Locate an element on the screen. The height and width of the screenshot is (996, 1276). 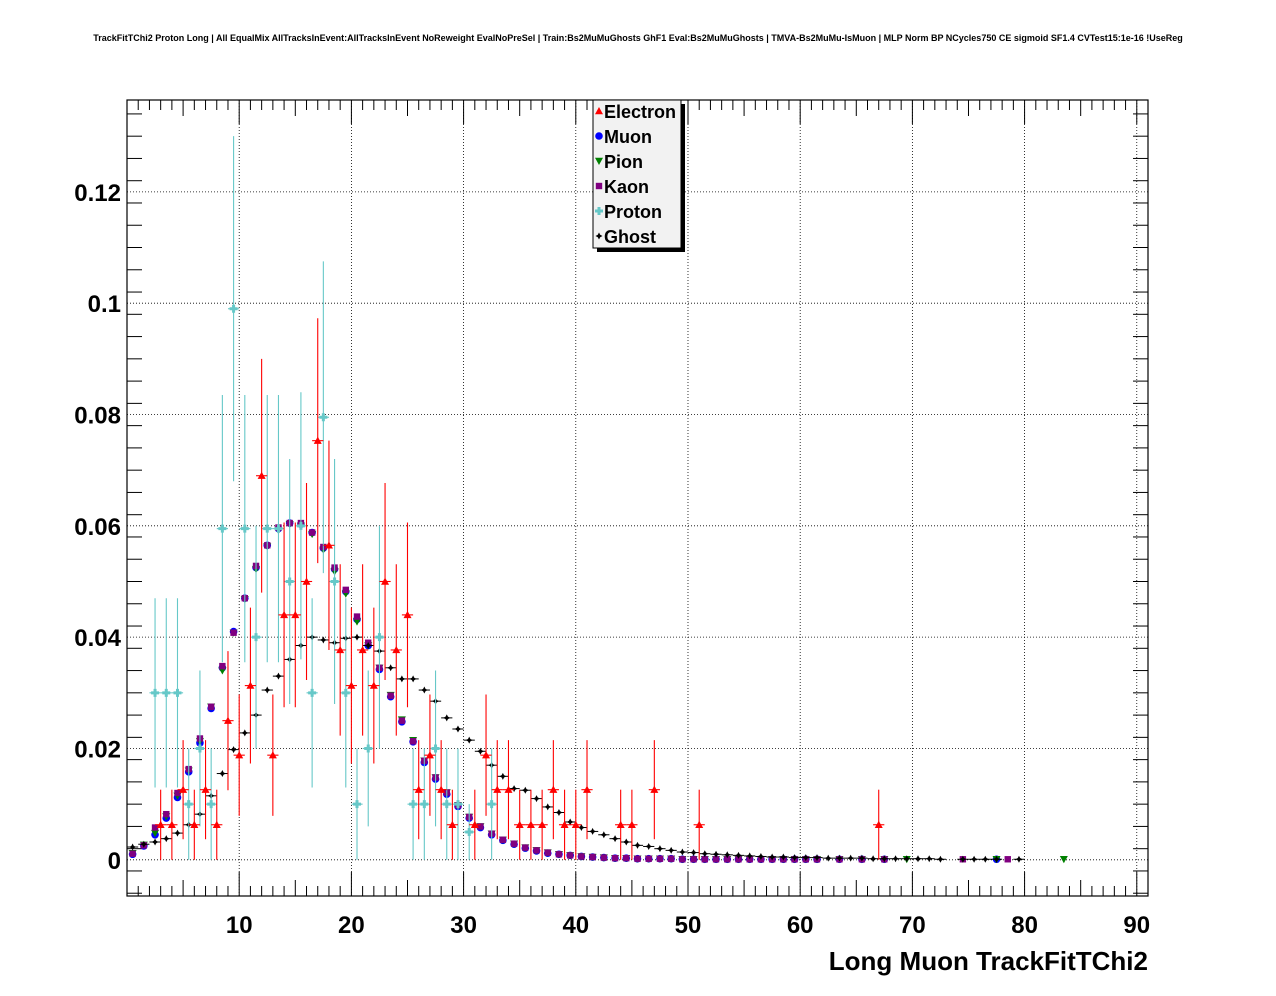
x-tick-label: 50 is located at coordinates (688, 925).